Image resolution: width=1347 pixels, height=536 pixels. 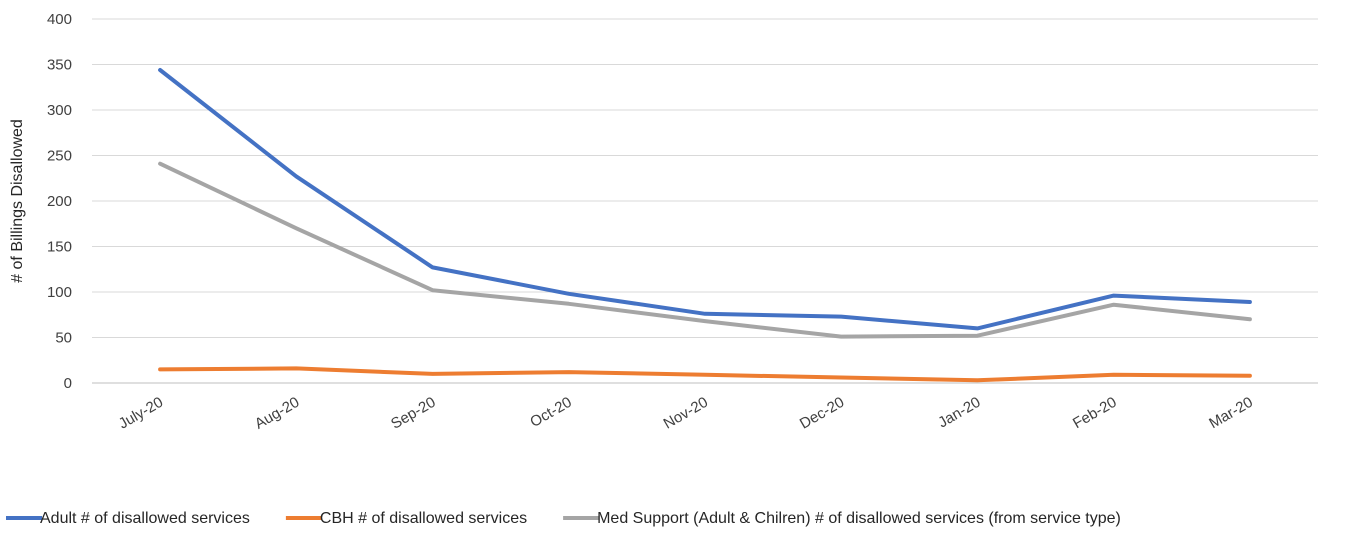 What do you see at coordinates (68, 383) in the screenshot?
I see `y-tick-label: 0` at bounding box center [68, 383].